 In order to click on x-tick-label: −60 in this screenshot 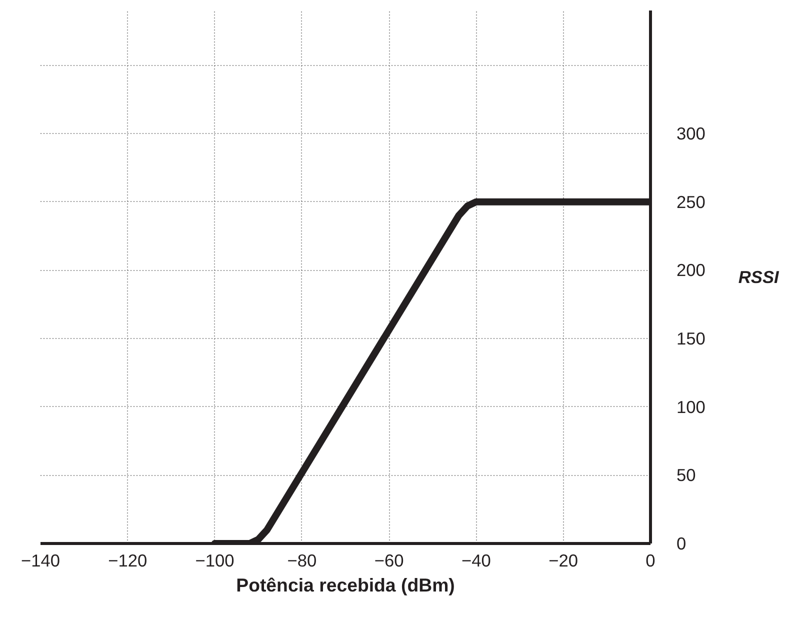, I will do `click(389, 560)`.